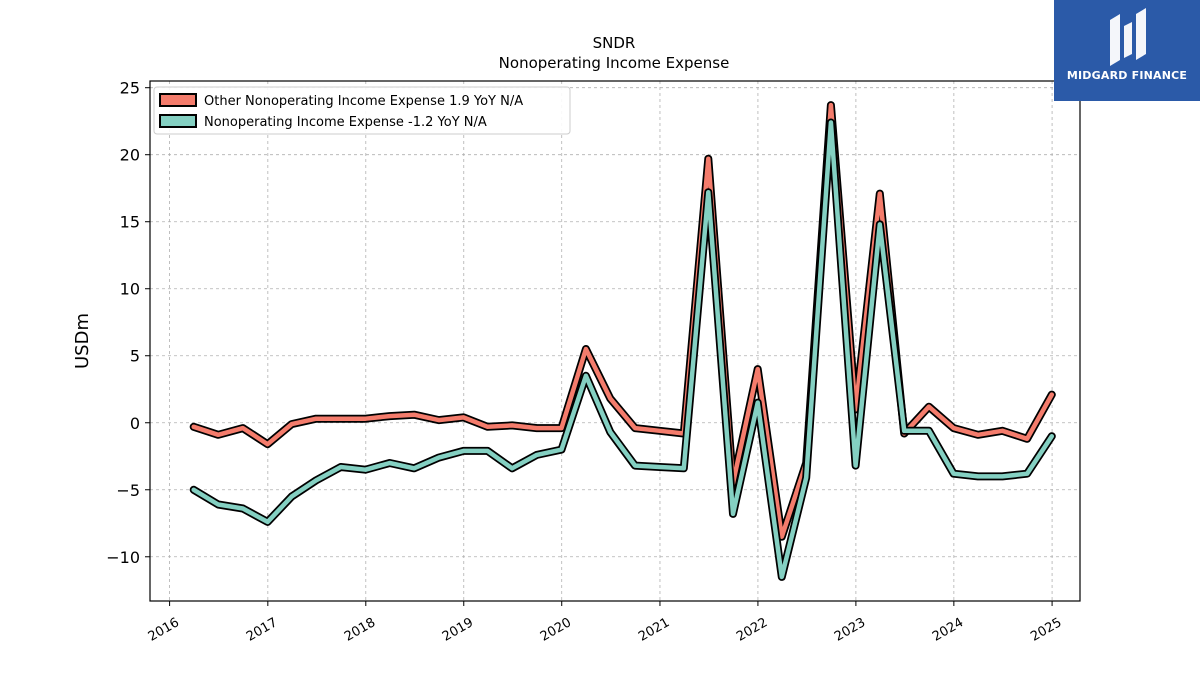  What do you see at coordinates (130, 155) in the screenshot?
I see `y-tick-label: 20` at bounding box center [130, 155].